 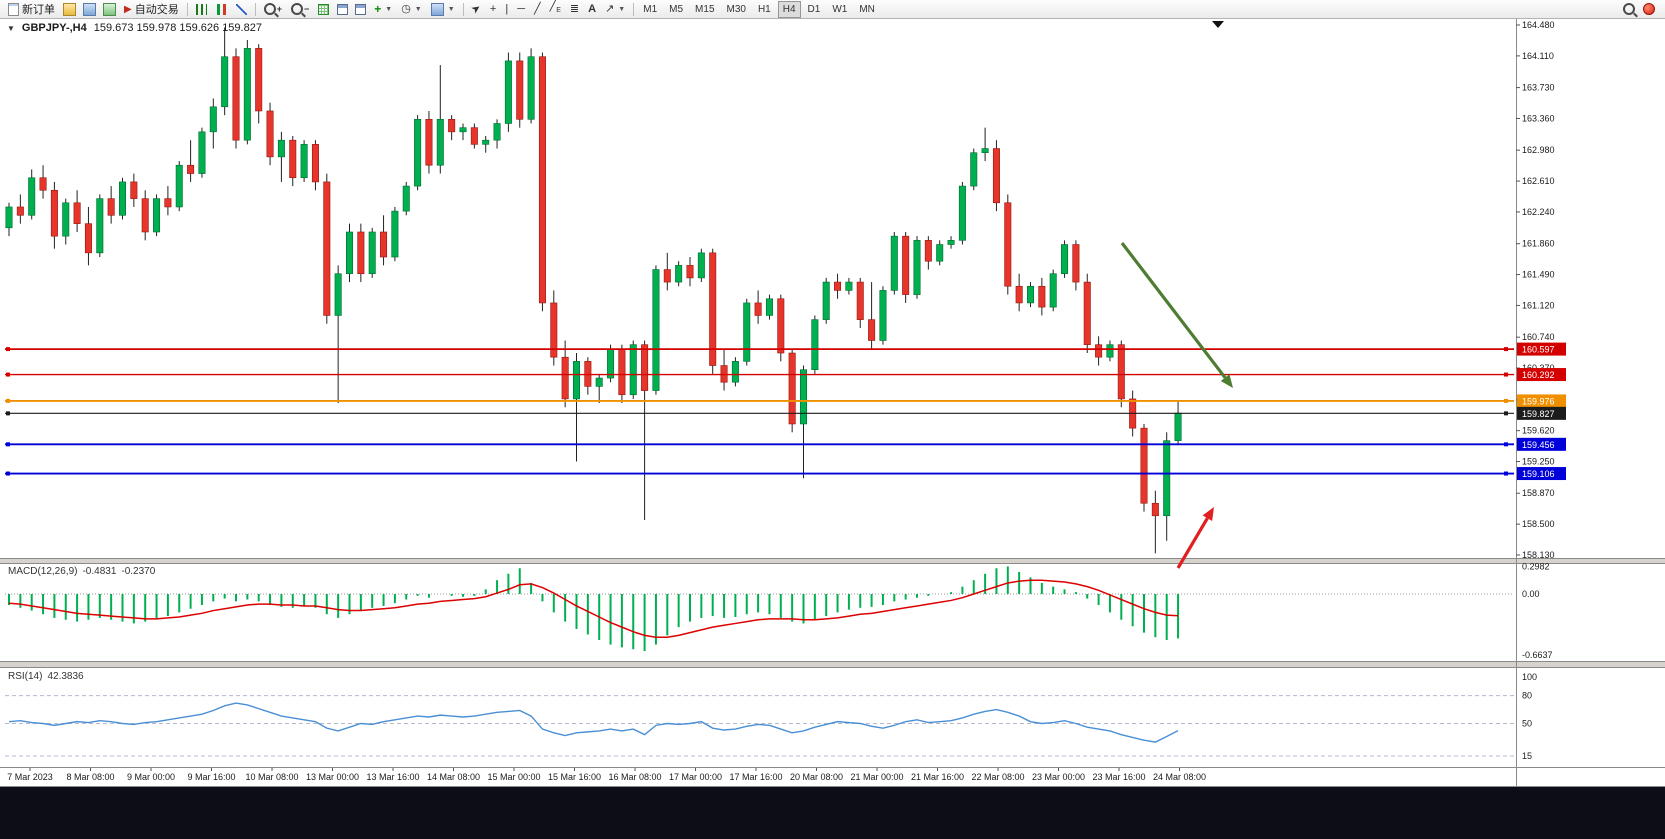 I want to click on cursor-tool-icon: ➤, so click(x=476, y=9).